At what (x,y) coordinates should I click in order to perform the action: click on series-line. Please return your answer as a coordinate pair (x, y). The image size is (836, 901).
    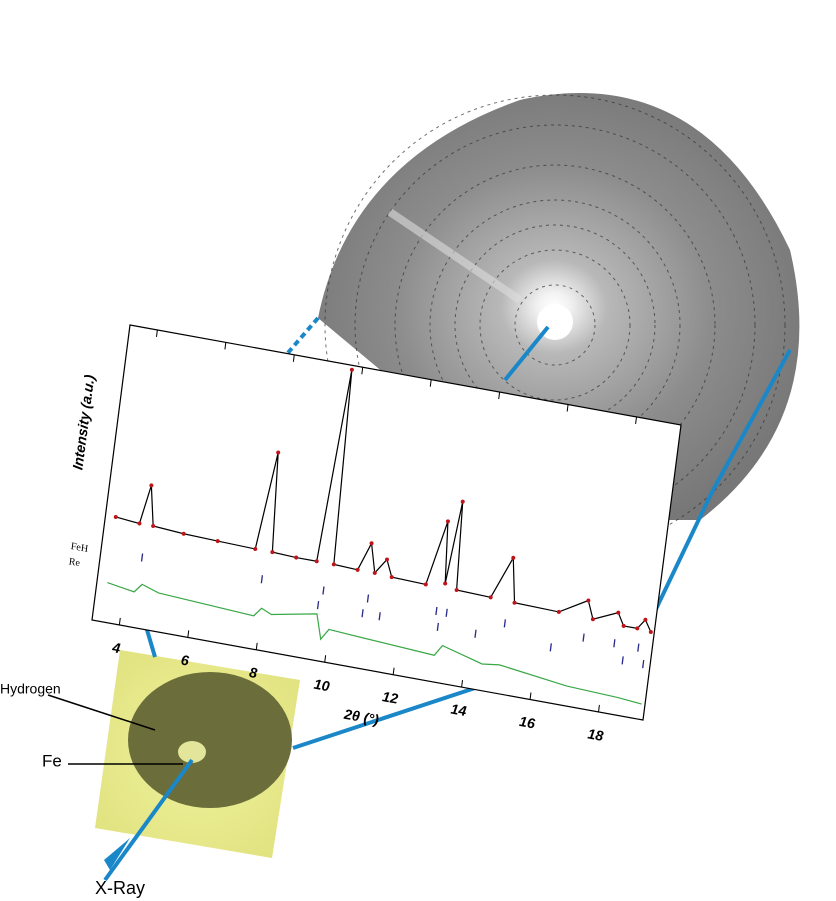
    Looking at the image, I should click on (374, 643).